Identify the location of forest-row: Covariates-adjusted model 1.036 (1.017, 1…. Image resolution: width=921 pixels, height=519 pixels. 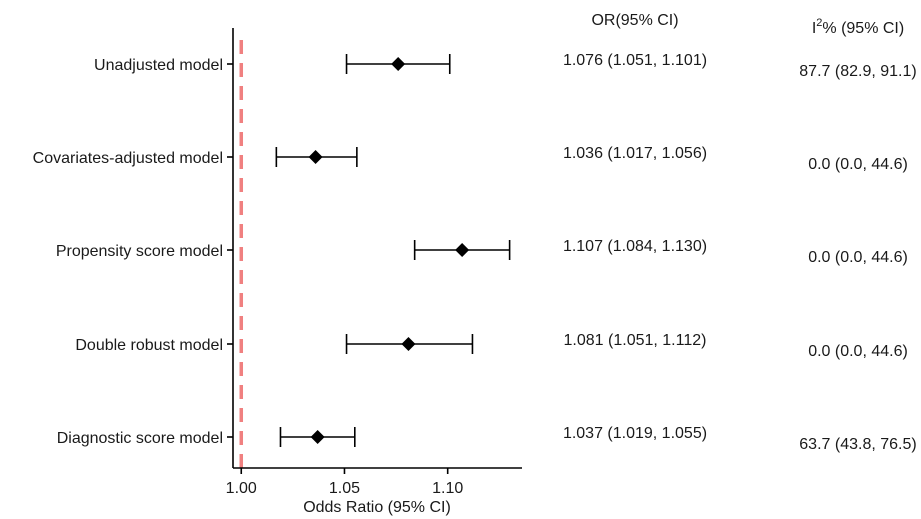
(470, 159).